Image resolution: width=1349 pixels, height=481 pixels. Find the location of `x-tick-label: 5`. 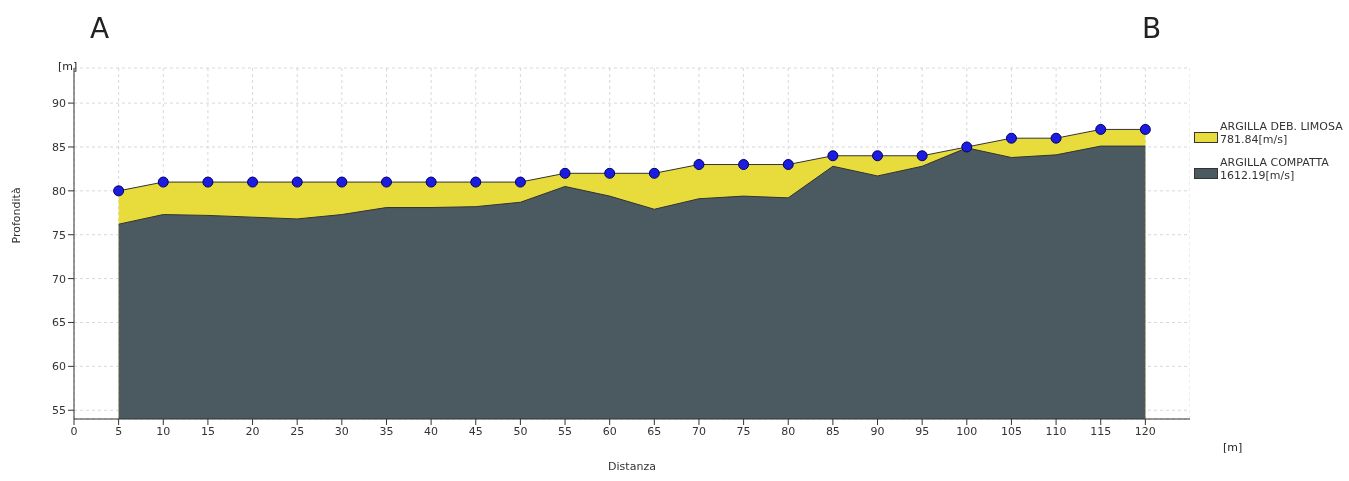

x-tick-label: 5 is located at coordinates (119, 431).